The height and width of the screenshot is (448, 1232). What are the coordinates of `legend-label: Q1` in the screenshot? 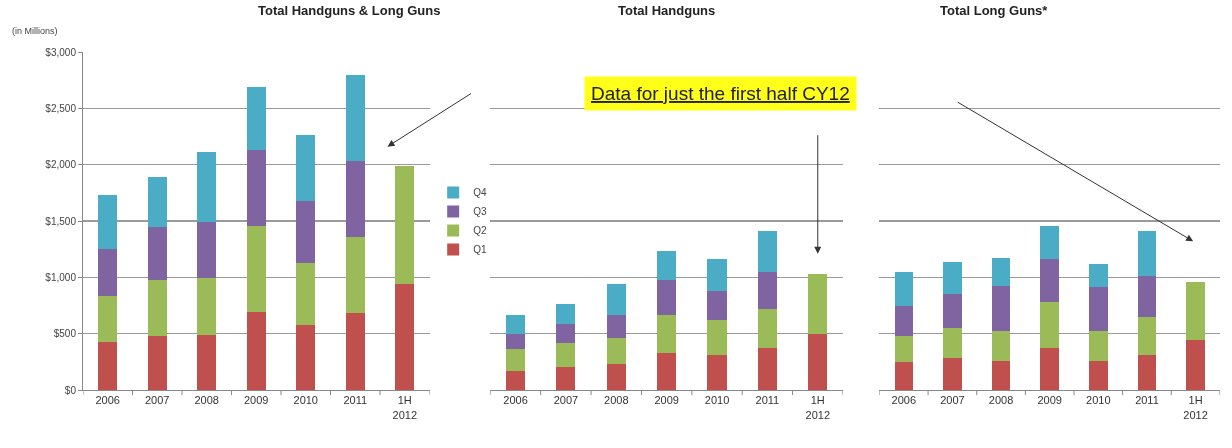 It's located at (480, 250).